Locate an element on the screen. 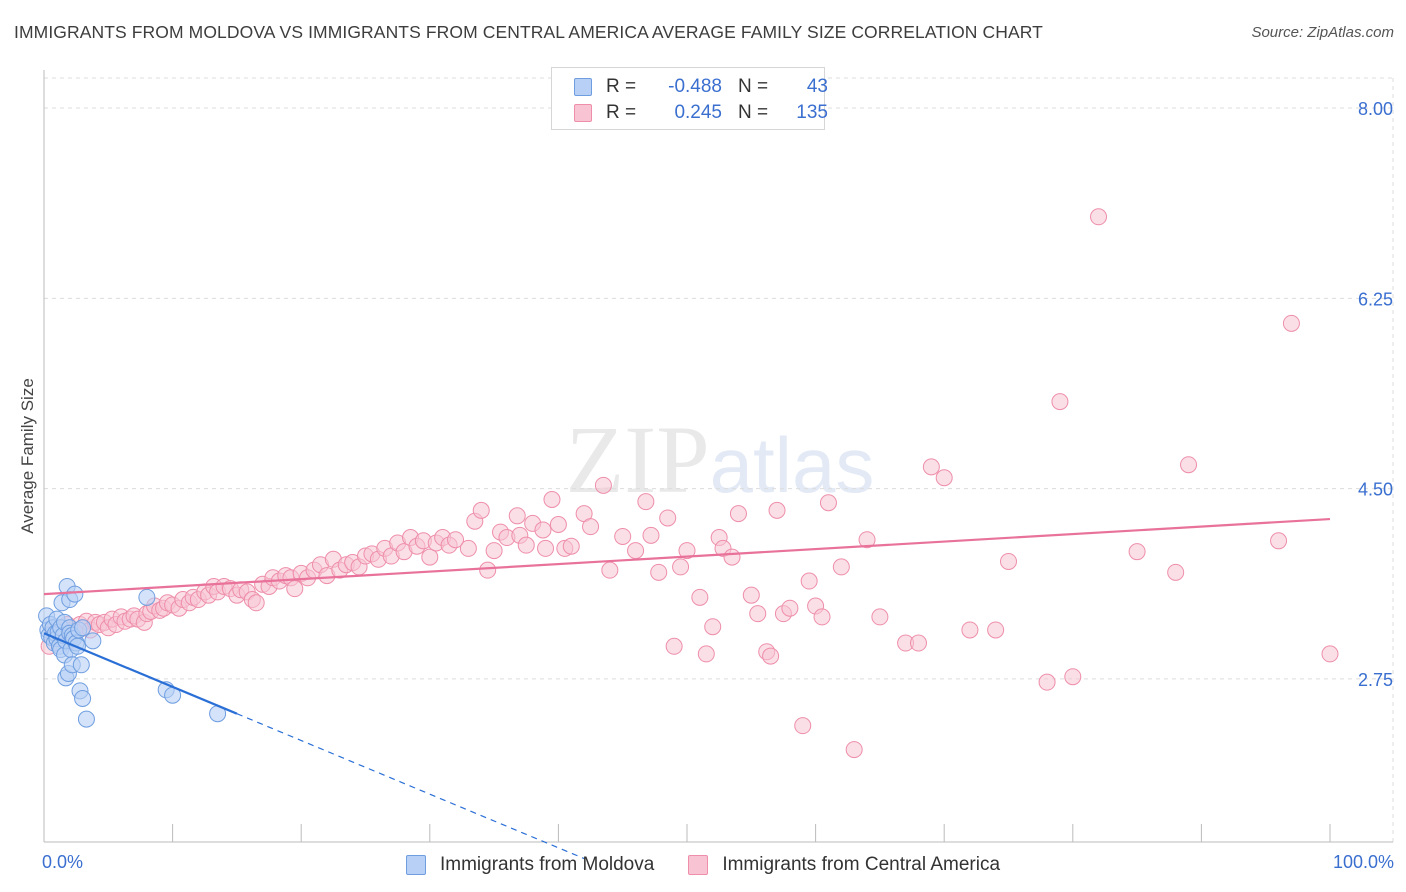 This screenshot has height=892, width=1406. source-credit: Source: ZipAtlas.com is located at coordinates (1322, 32).